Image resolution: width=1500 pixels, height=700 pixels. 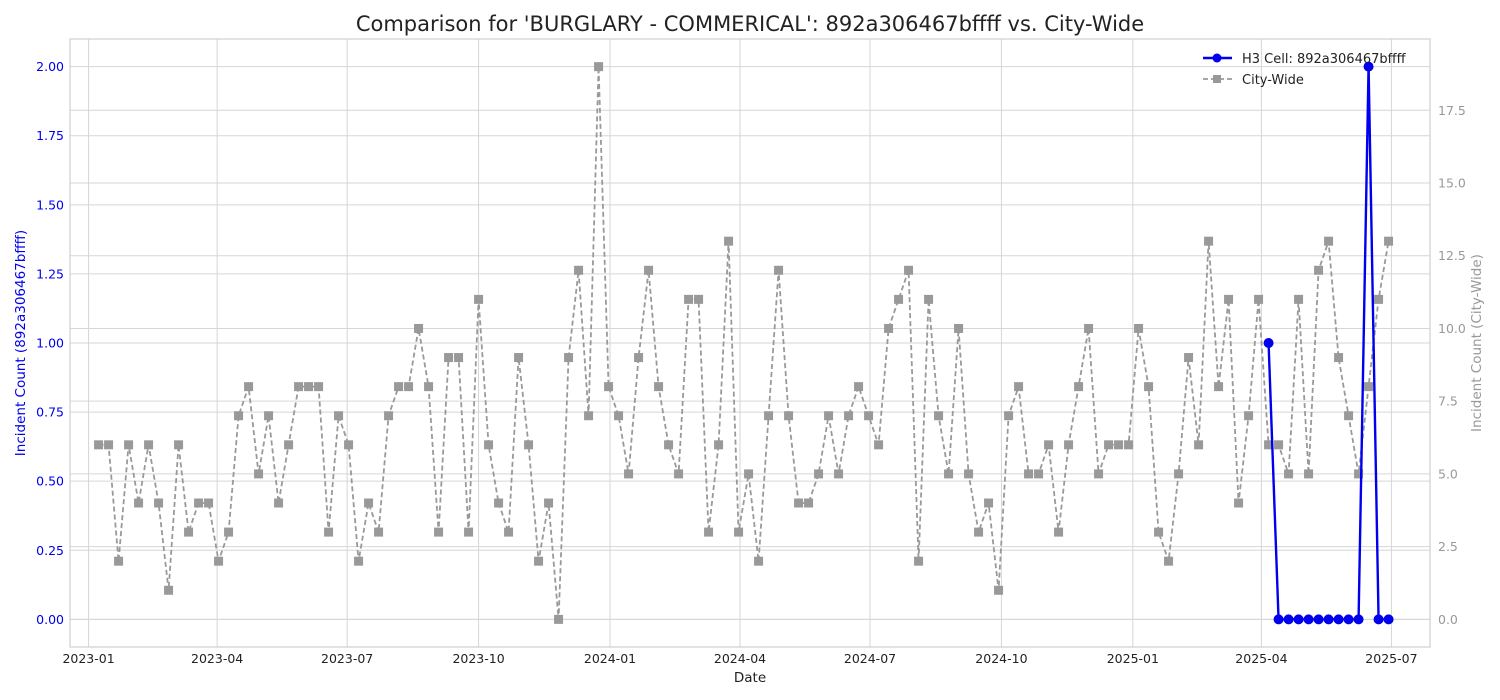 I want to click on y-left-tick-label: 0.00, so click(x=50, y=619).